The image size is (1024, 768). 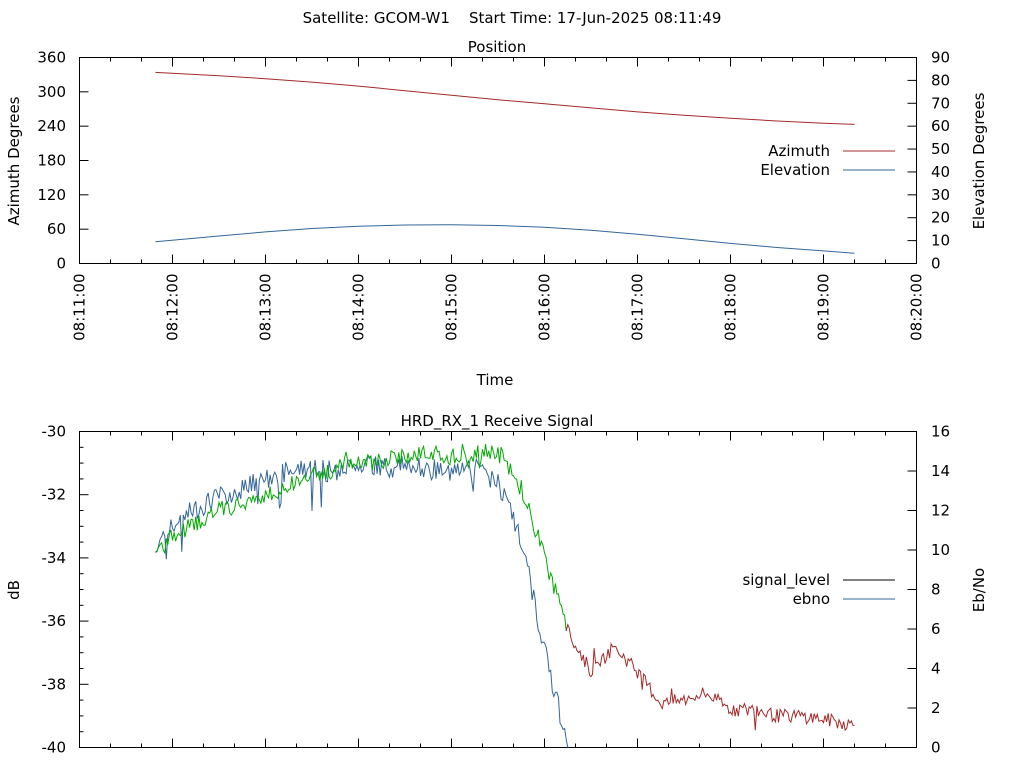 I want to click on y-tick-label: -40, so click(x=54, y=748).